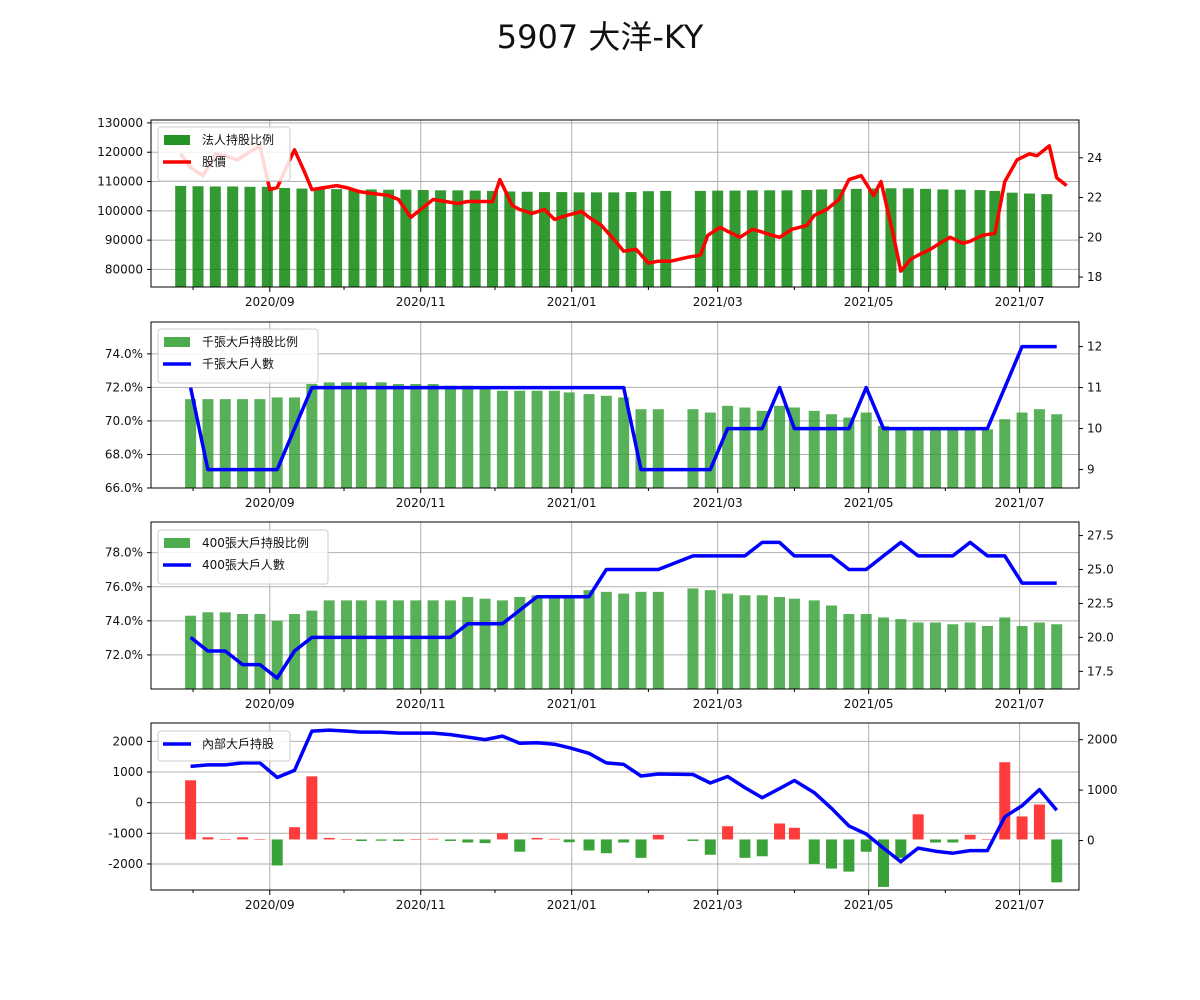 The width and height of the screenshot is (1200, 1000). I want to click on right-tick-label: 18, so click(1094, 277).